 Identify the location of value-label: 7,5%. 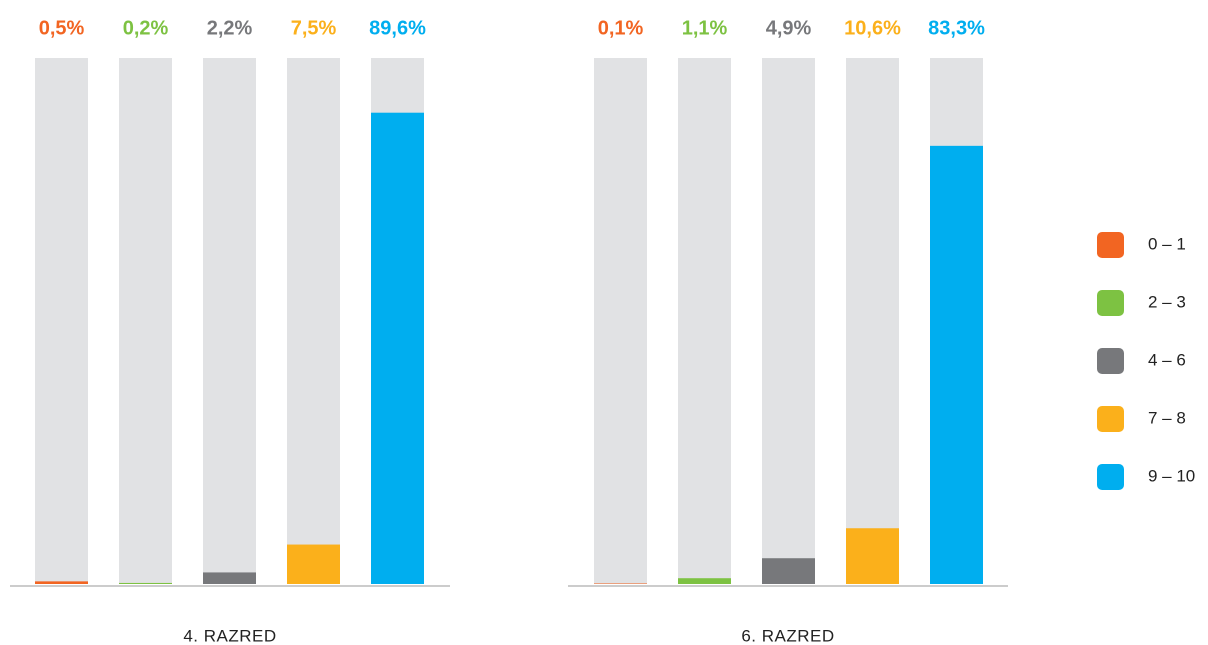
(314, 28).